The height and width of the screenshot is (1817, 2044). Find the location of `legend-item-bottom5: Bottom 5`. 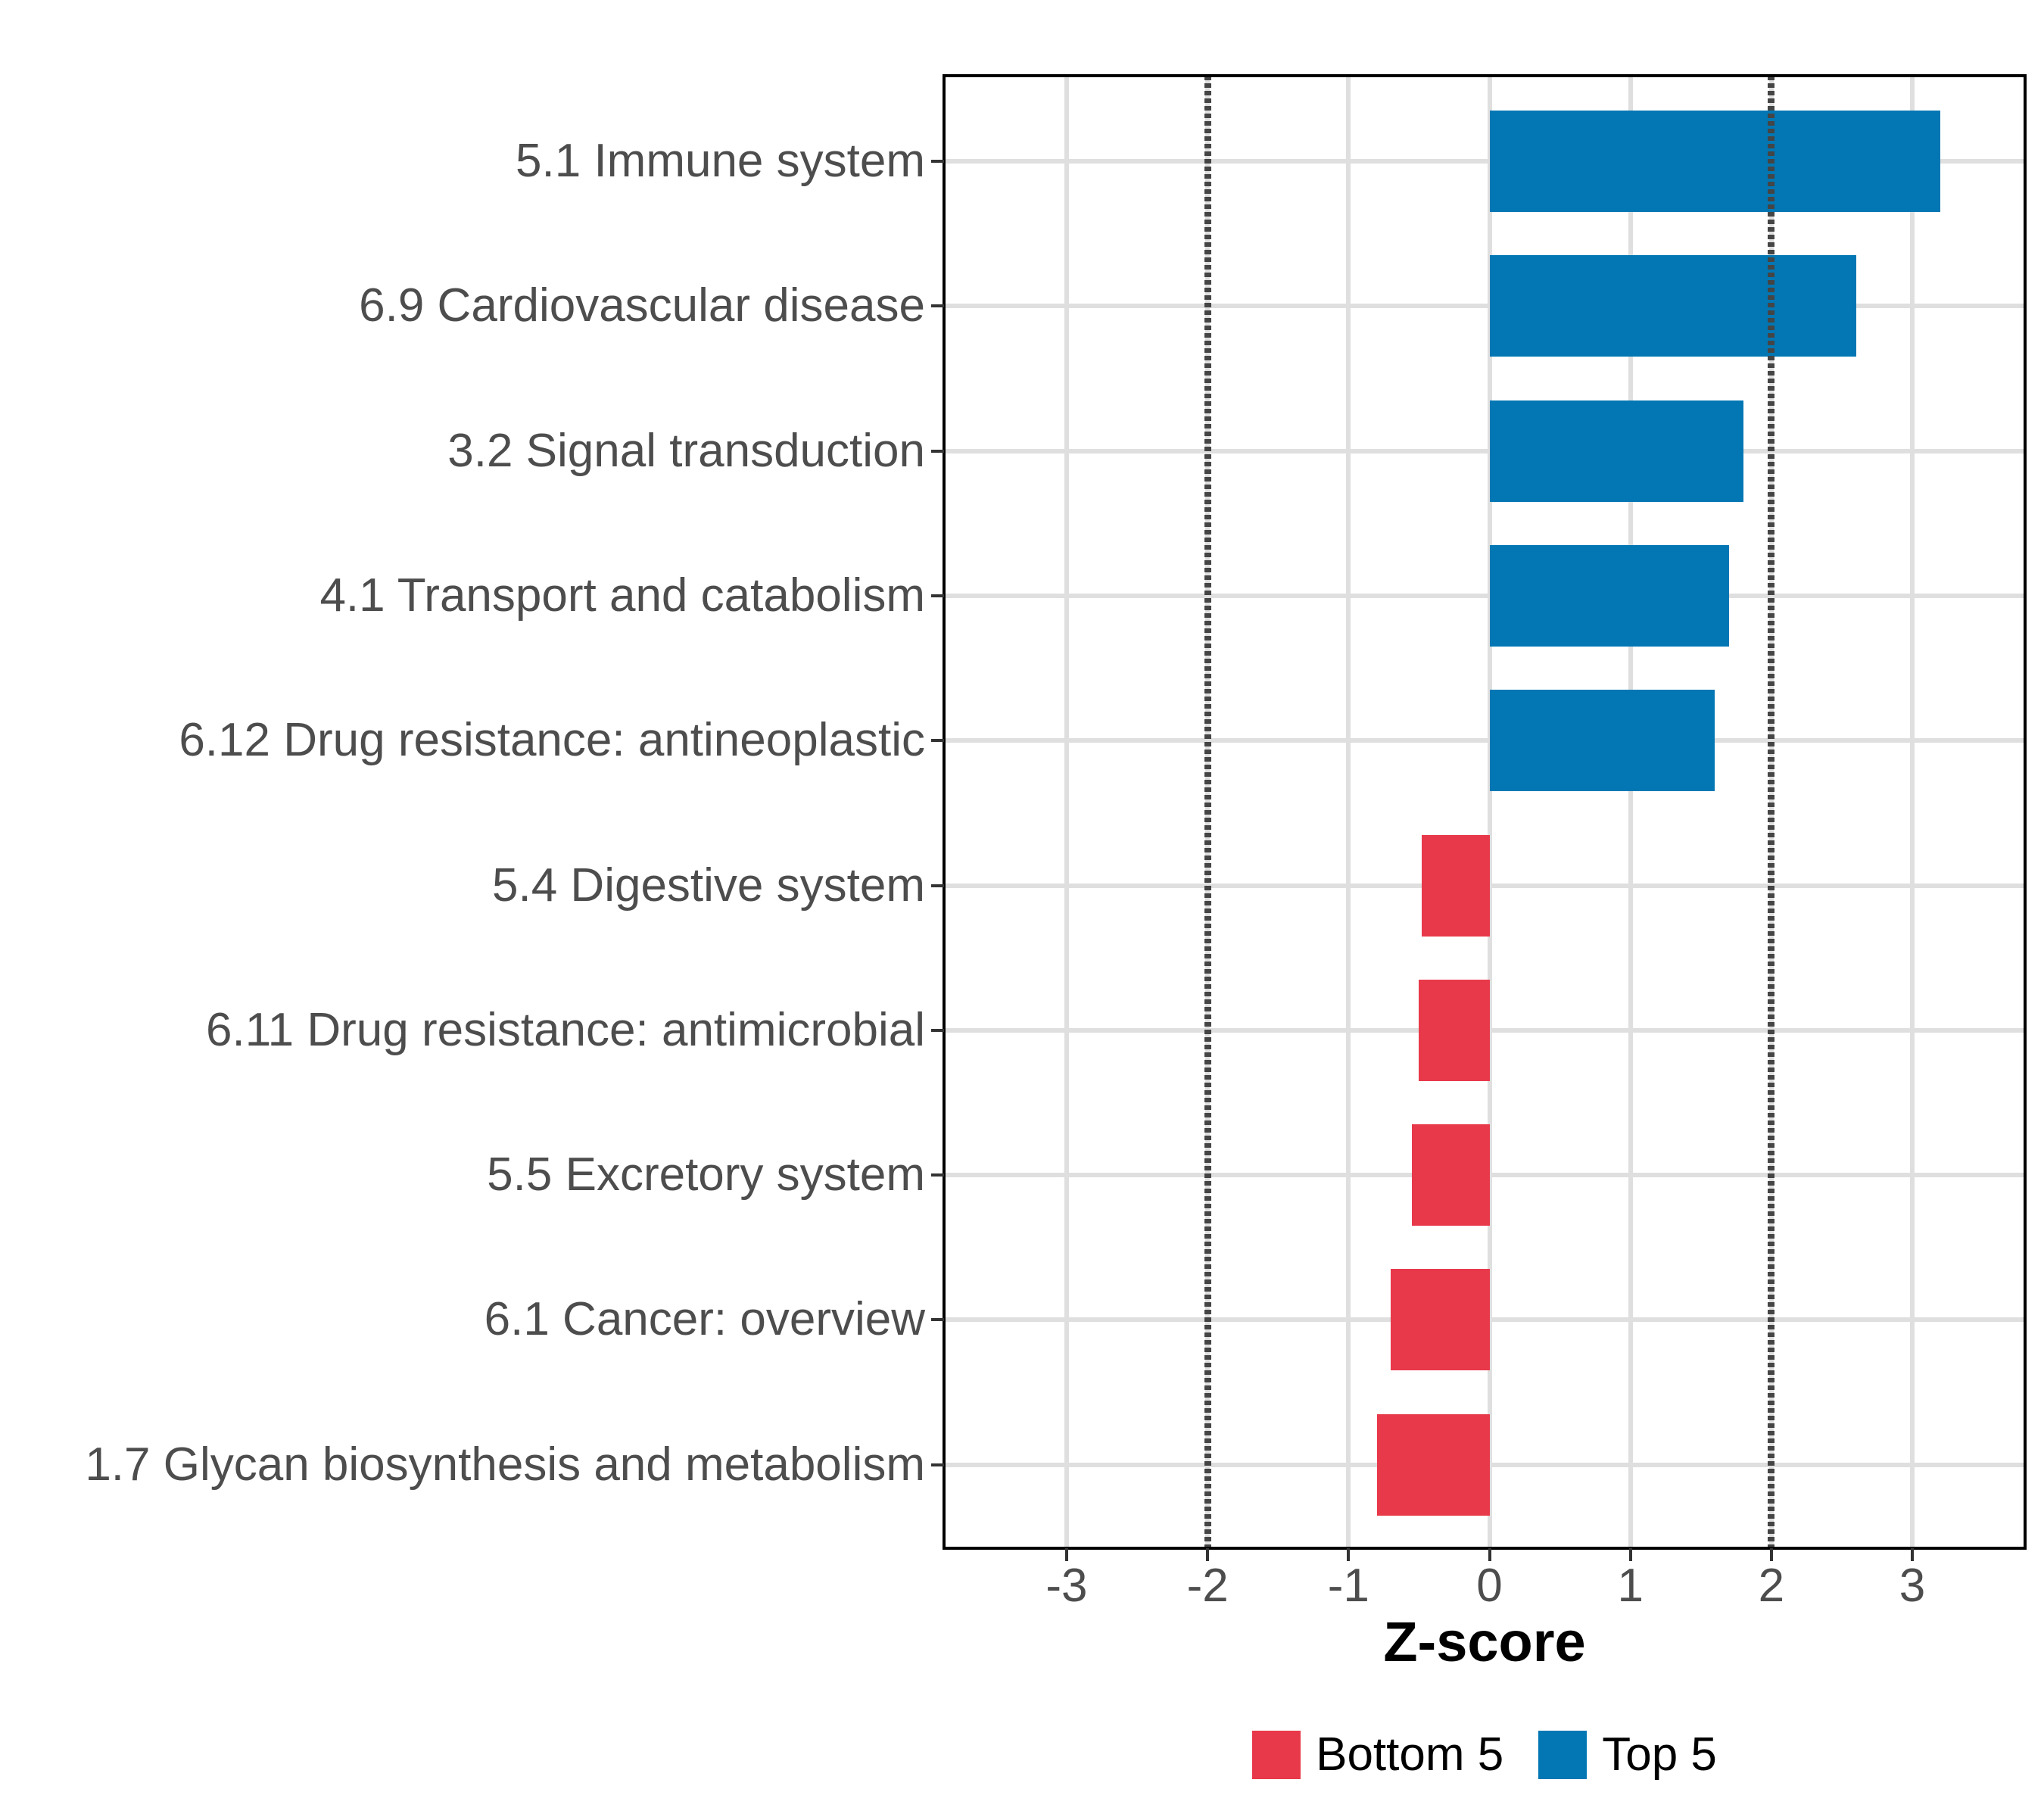

legend-item-bottom5: Bottom 5 is located at coordinates (1377, 1755).